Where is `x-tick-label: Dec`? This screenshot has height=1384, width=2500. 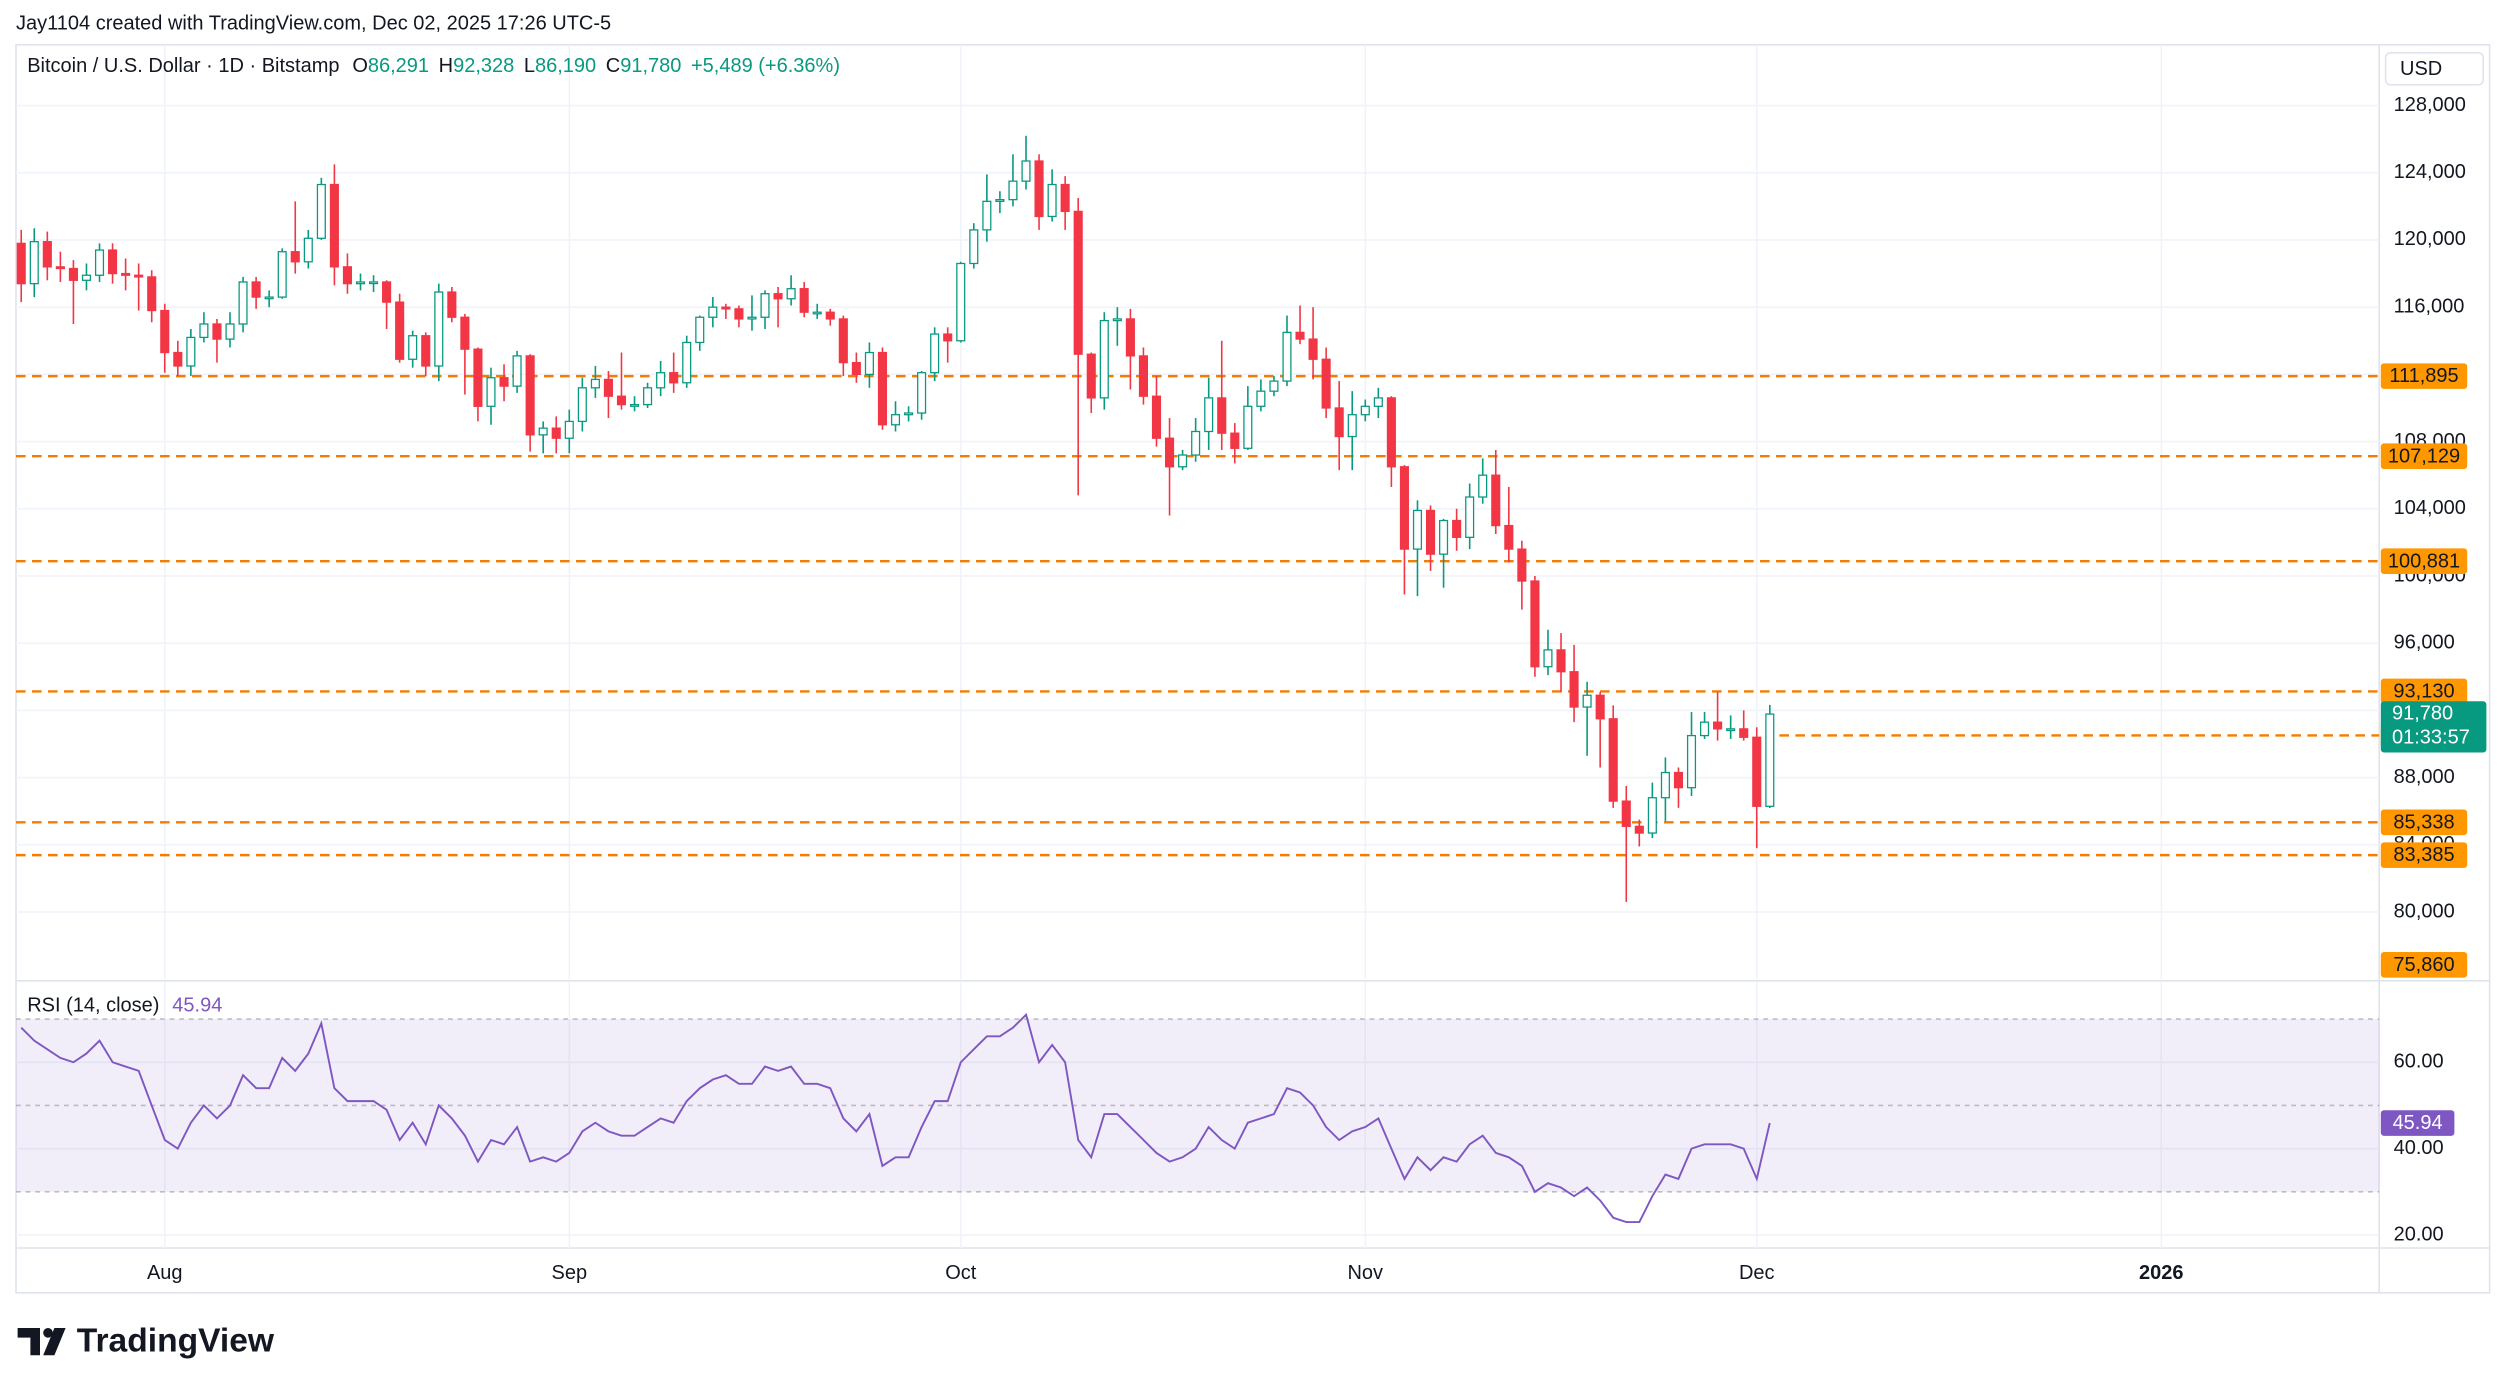 x-tick-label: Dec is located at coordinates (1757, 1273).